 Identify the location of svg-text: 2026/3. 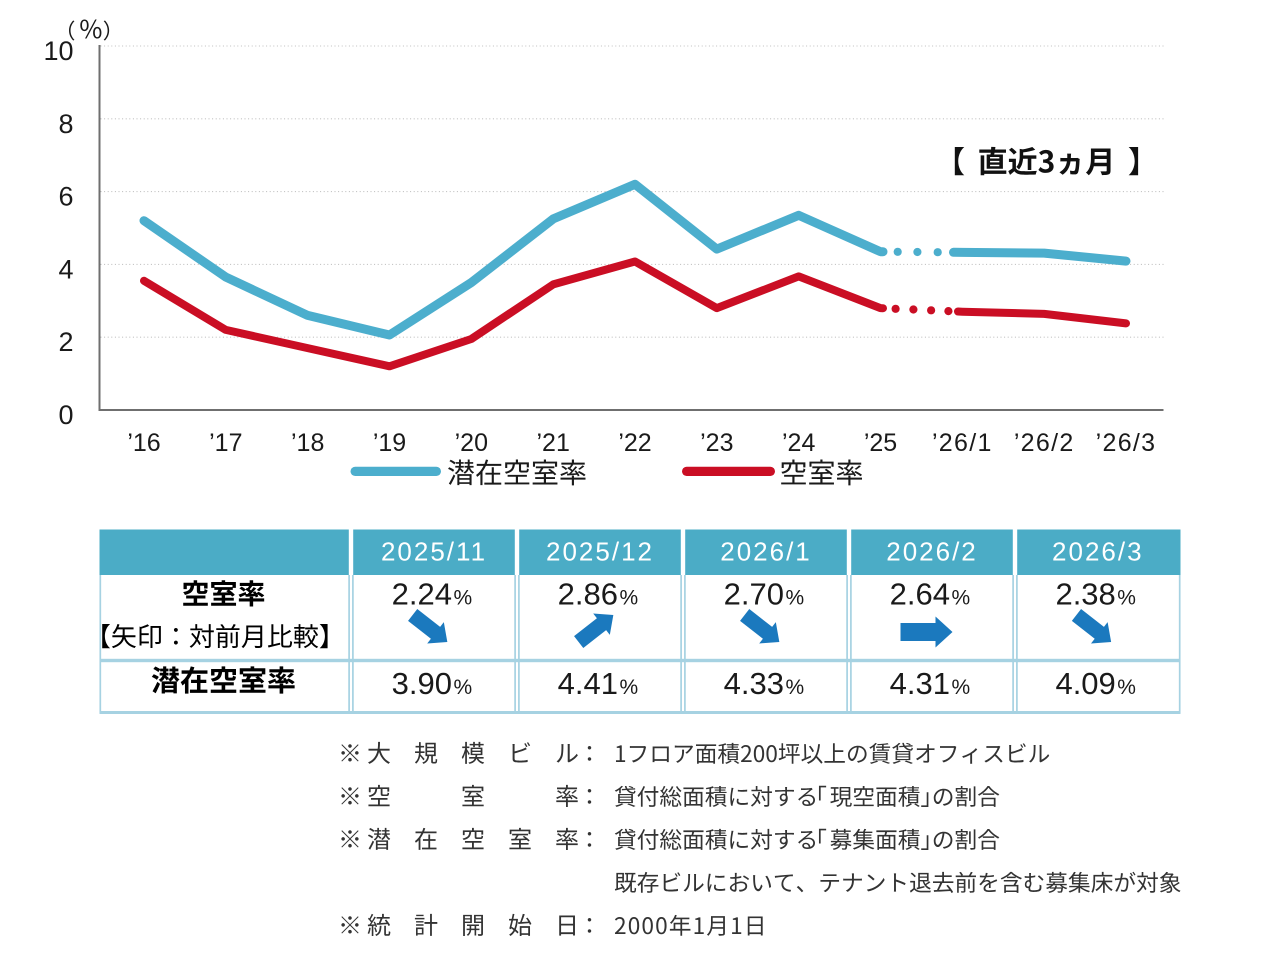
(1098, 552).